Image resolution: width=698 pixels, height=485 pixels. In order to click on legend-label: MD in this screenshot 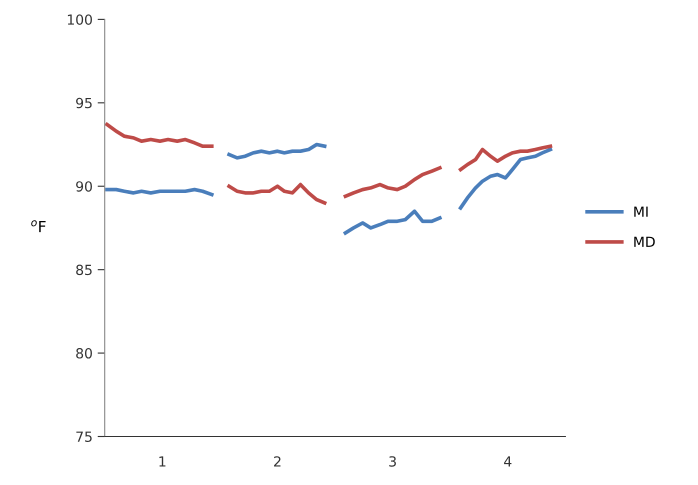, I will do `click(644, 241)`.